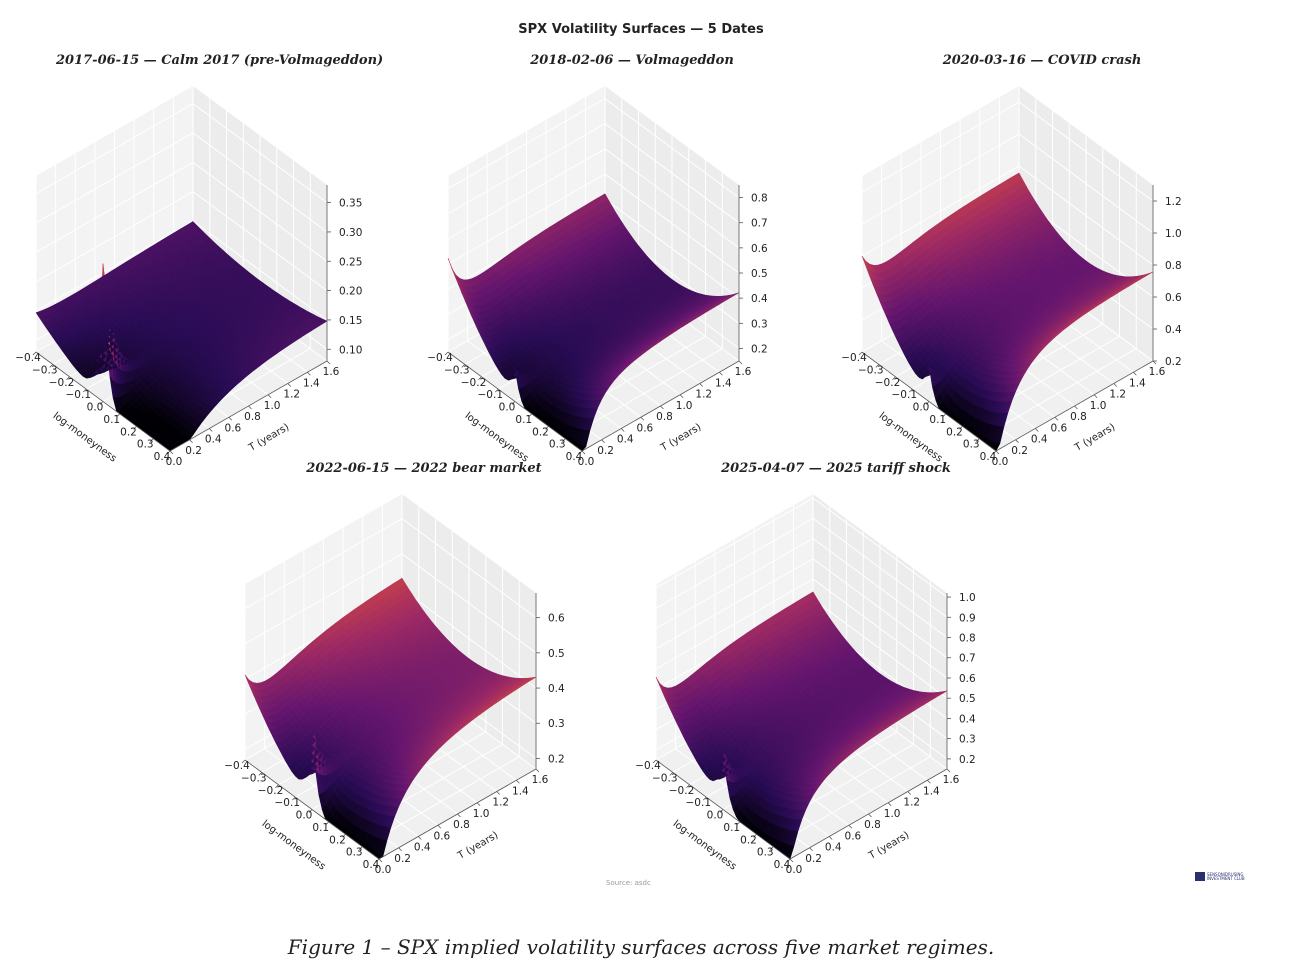 This screenshot has width=1306, height=978. I want to click on z-tick-label: 0.5, so click(759, 274).